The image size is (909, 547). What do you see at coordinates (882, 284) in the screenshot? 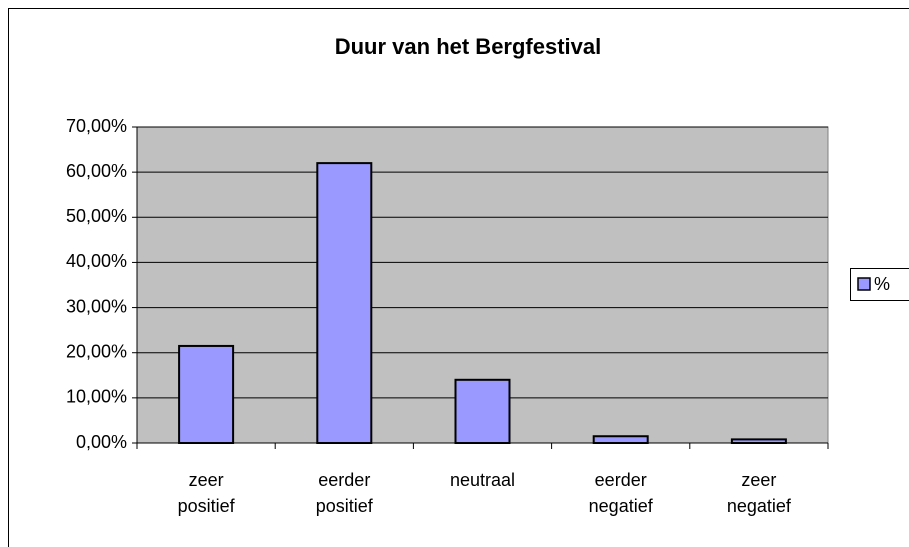
I see `legend-label: %` at bounding box center [882, 284].